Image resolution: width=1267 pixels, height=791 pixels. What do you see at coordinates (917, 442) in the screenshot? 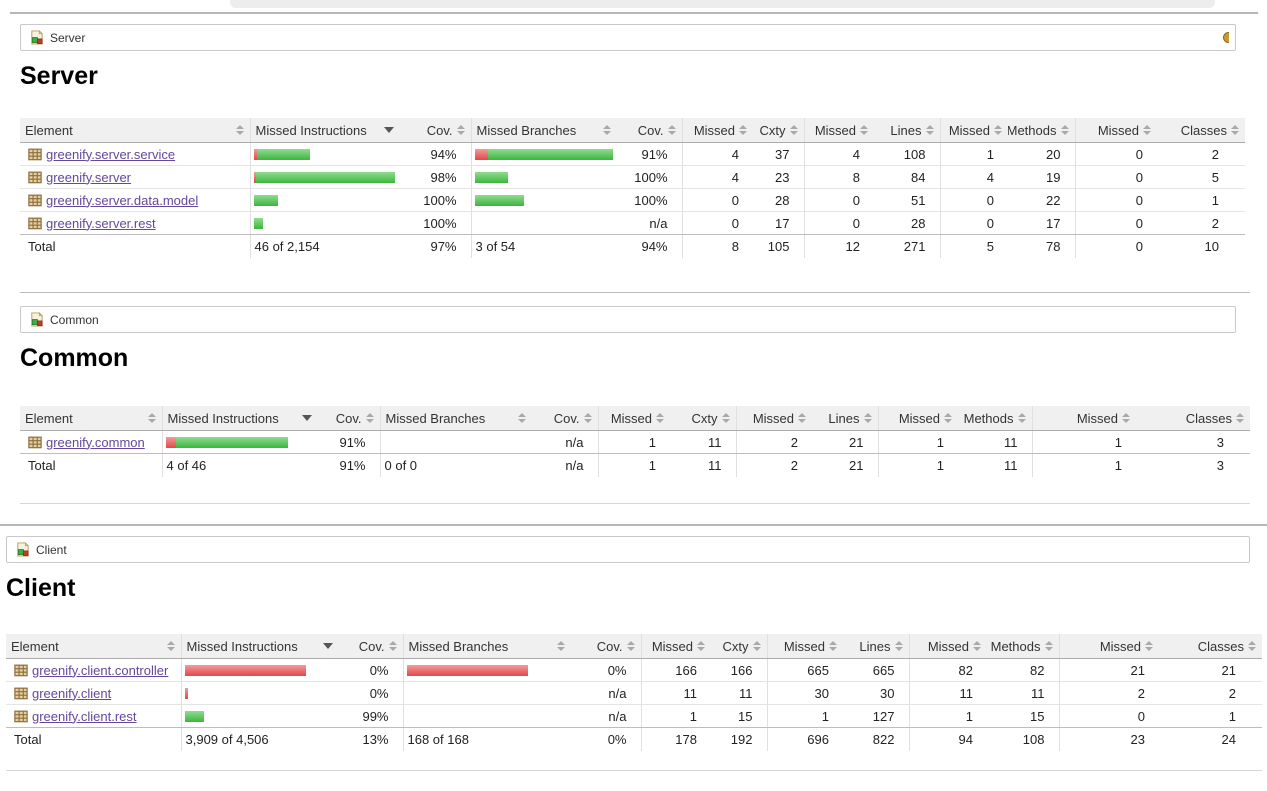
I see `metric-cell: 1` at bounding box center [917, 442].